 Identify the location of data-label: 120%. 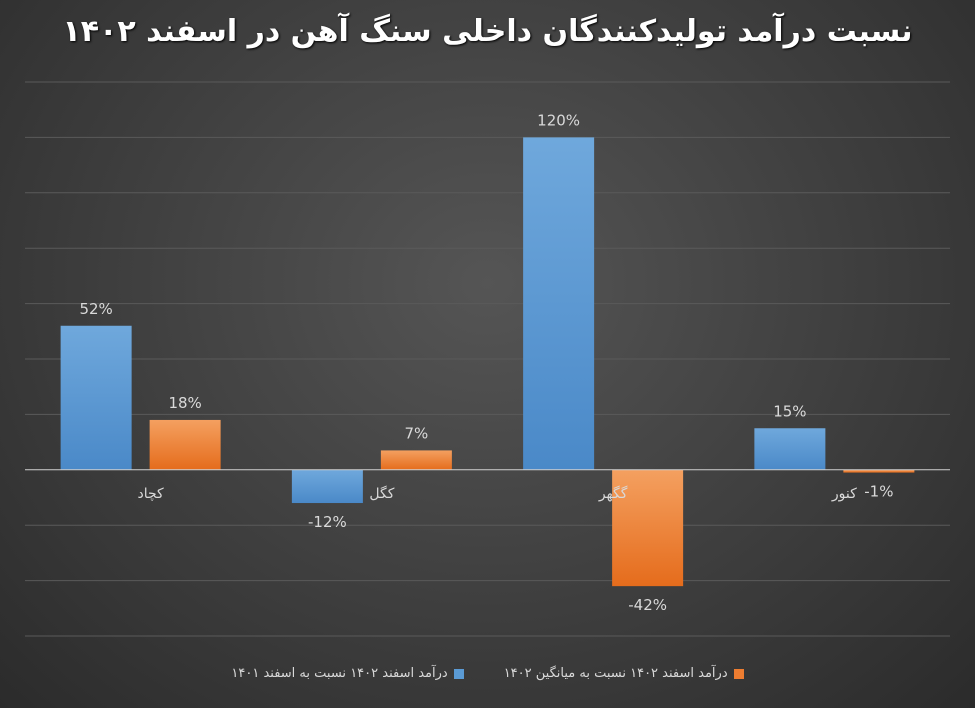
(558, 120).